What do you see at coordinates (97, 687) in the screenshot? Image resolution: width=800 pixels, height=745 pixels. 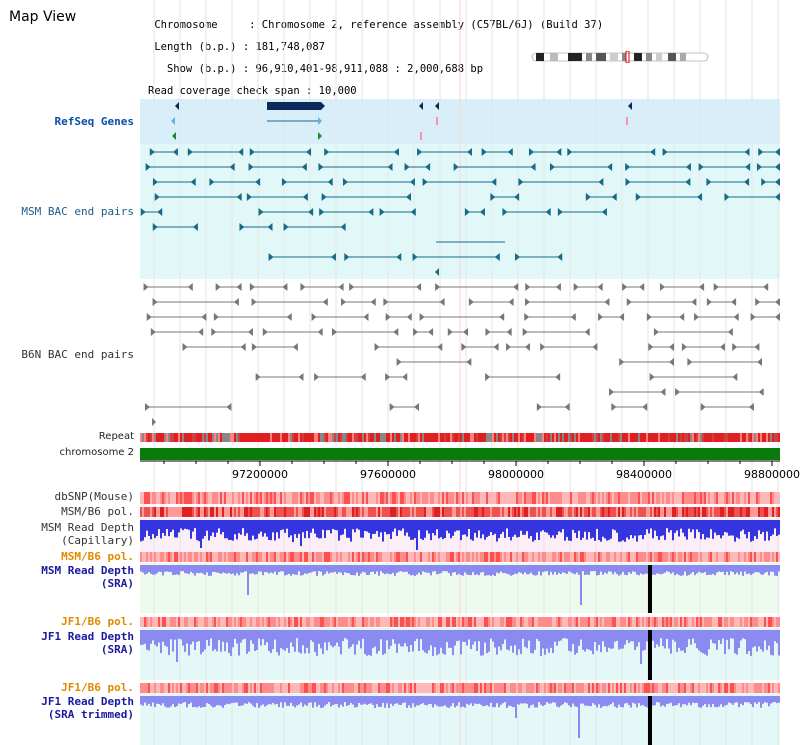 I see `label-jf1-b6-pol-2: JF1/B6 pol.` at bounding box center [97, 687].